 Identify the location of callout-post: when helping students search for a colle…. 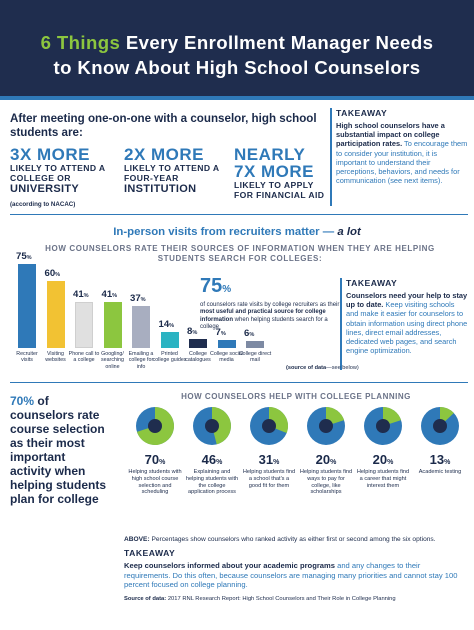
(264, 323).